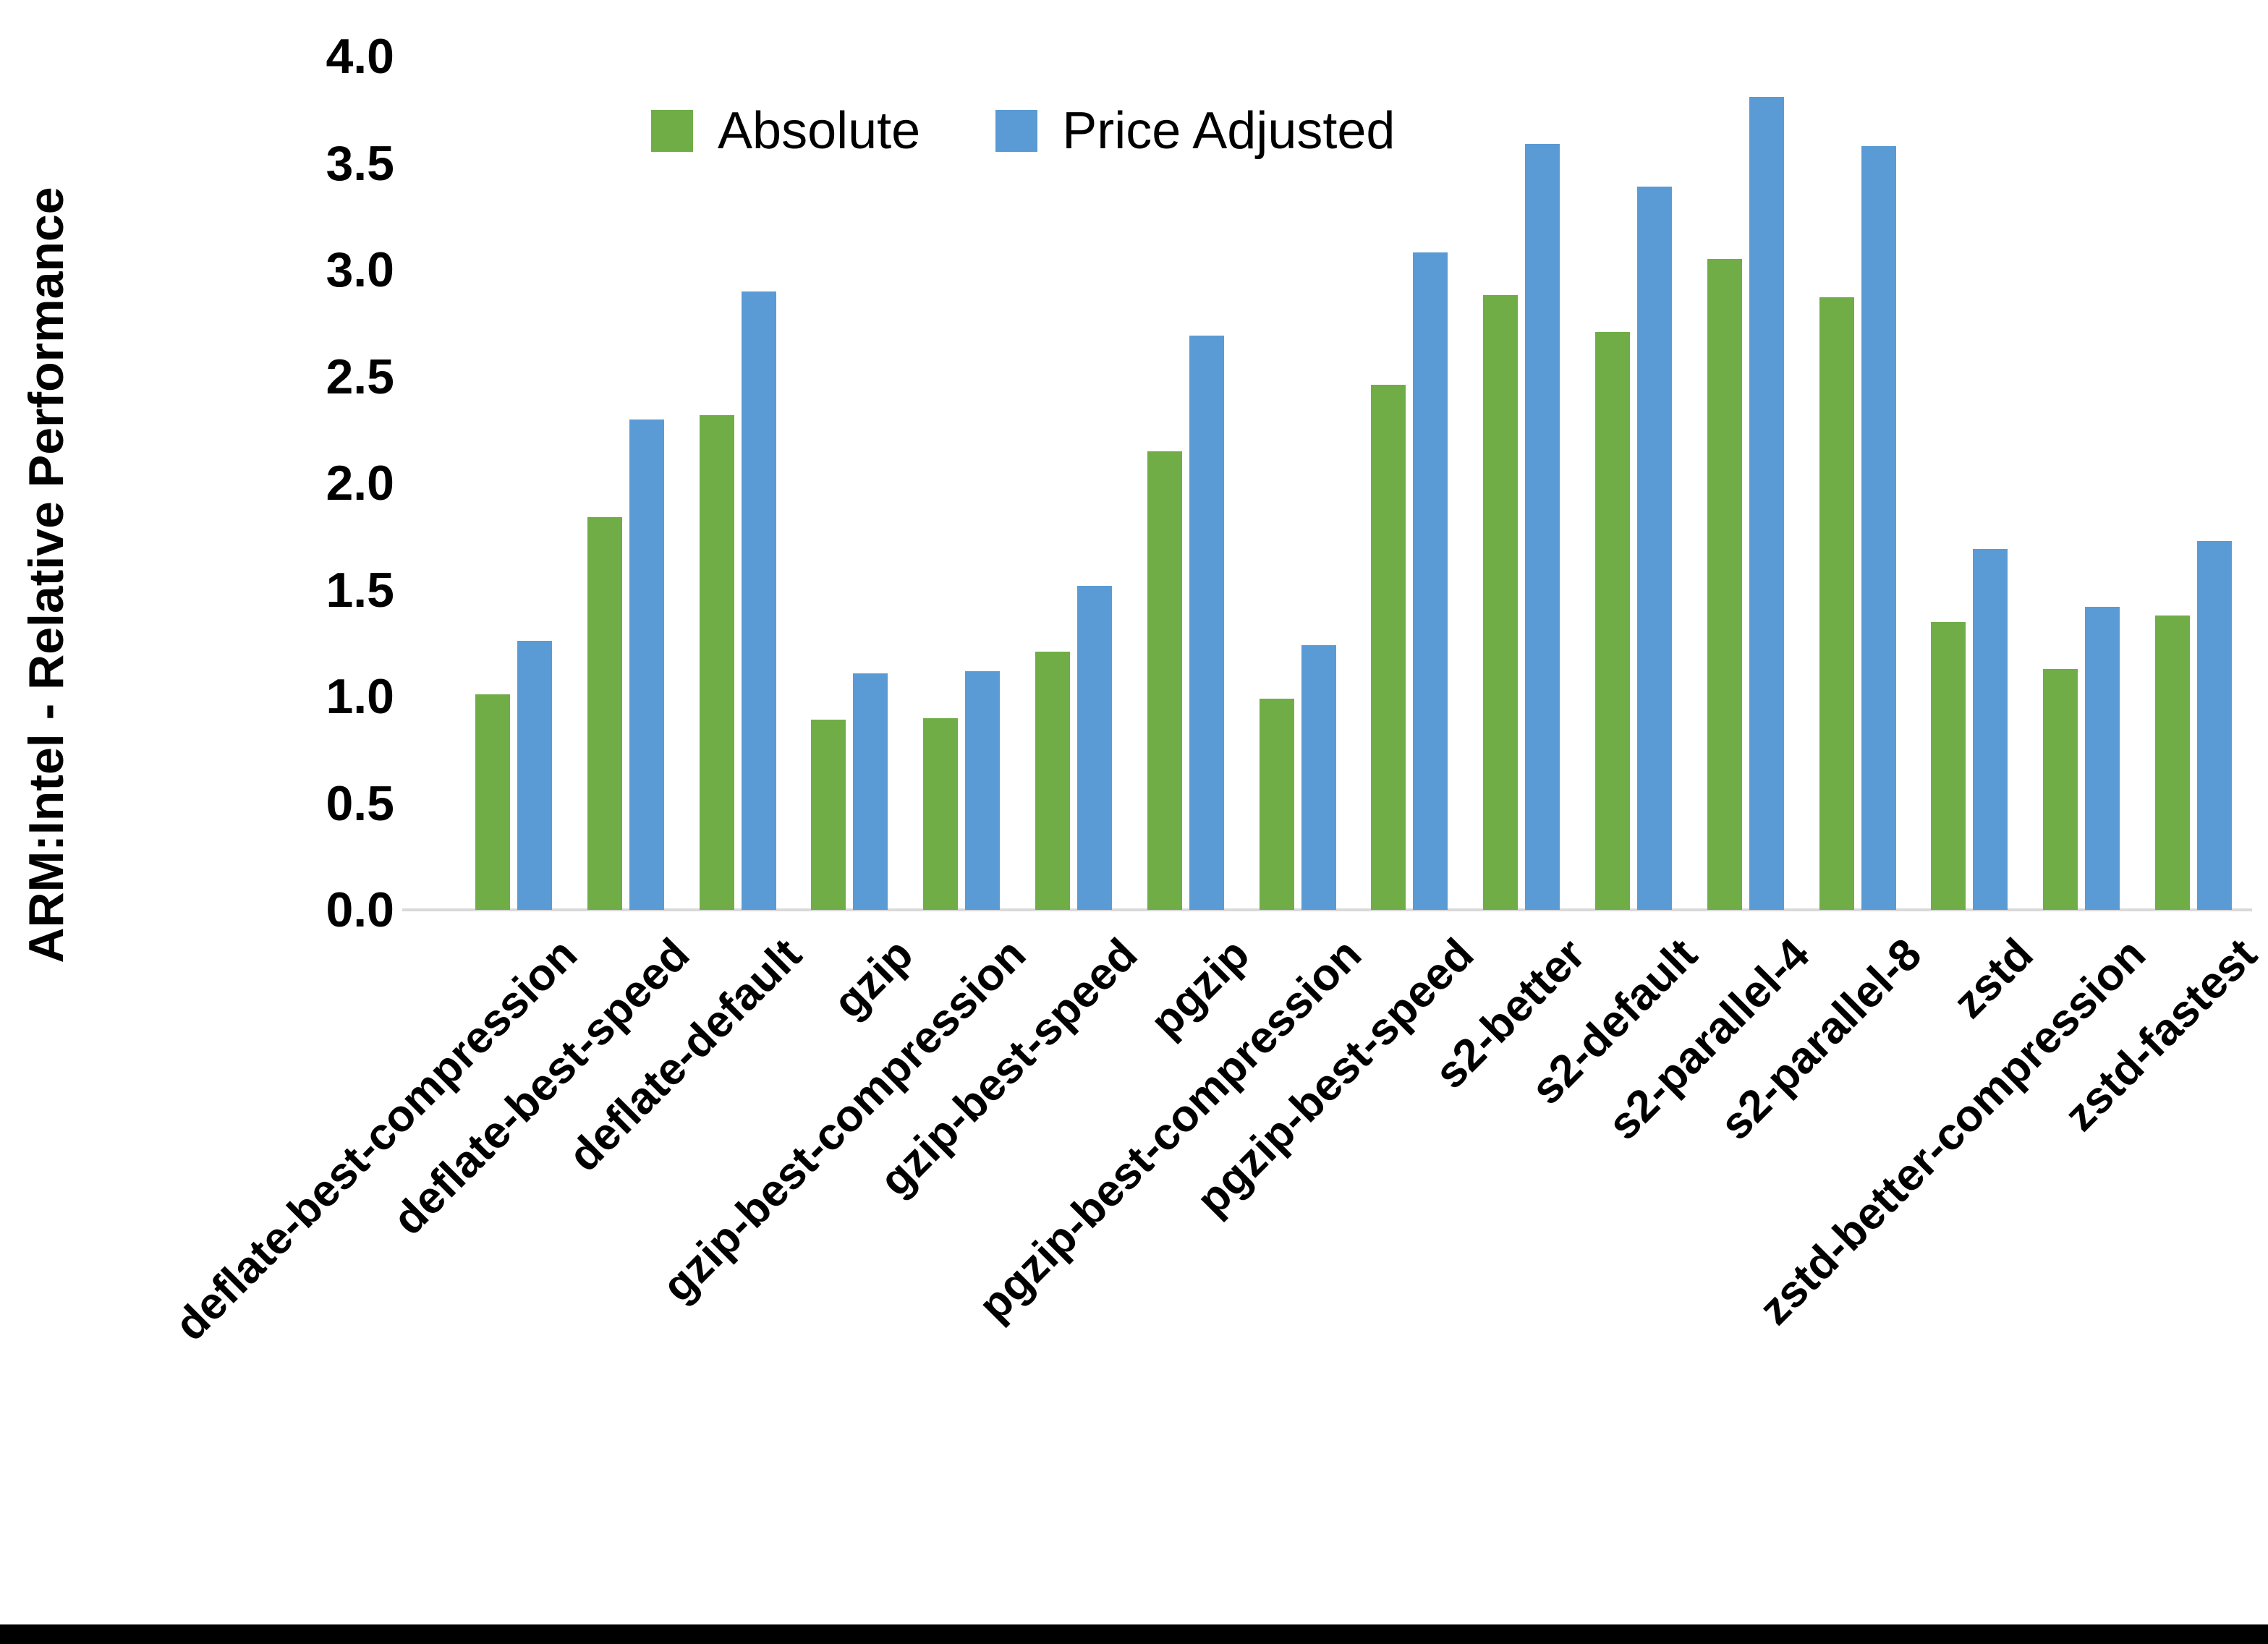  What do you see at coordinates (828, 815) in the screenshot?
I see `bar-absolute-gzip` at bounding box center [828, 815].